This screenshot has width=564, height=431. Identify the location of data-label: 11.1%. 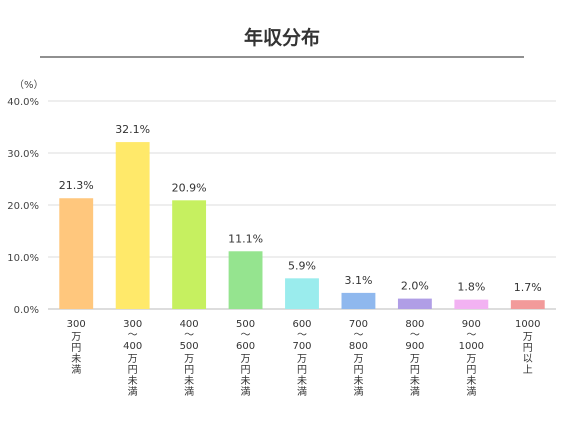
(245, 238).